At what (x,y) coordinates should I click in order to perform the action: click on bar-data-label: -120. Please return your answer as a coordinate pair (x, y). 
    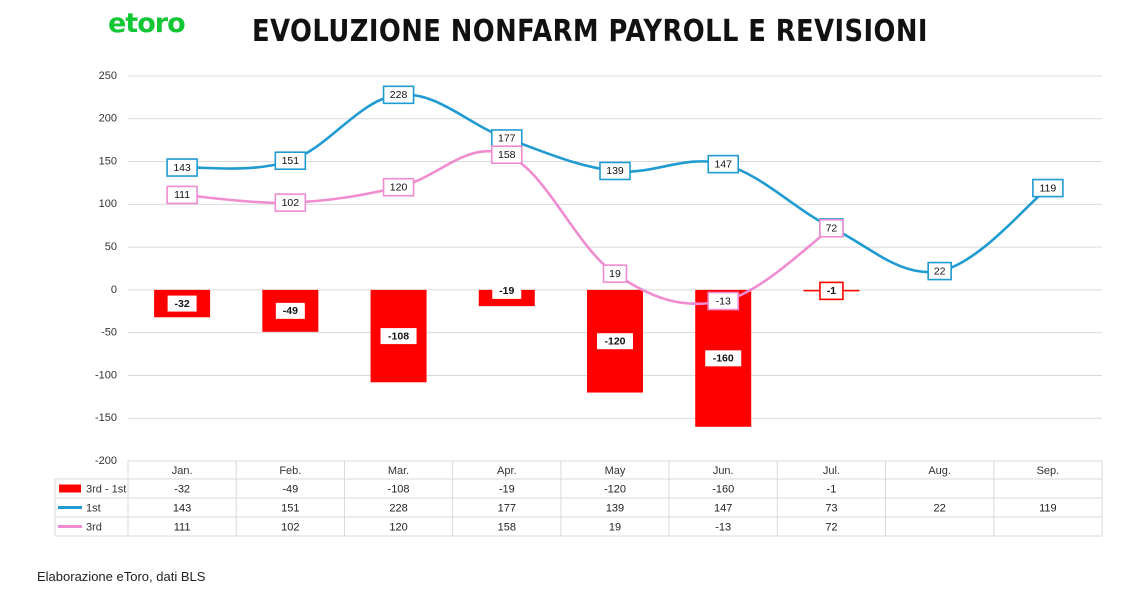
    Looking at the image, I should click on (614, 342).